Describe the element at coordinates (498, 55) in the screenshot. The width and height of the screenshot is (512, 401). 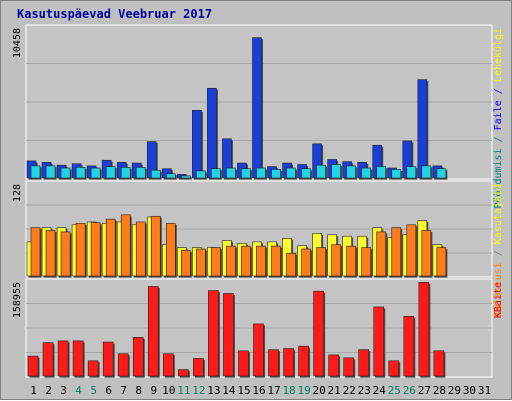
I see `axis-label-part: Lehekülgi` at that location.